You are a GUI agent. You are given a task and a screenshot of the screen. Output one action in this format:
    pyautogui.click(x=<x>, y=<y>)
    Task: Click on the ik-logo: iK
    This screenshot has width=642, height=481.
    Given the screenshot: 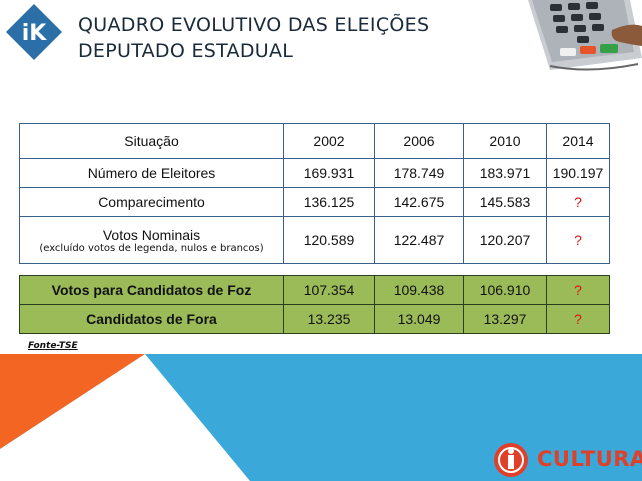 What is the action you would take?
    pyautogui.click(x=34, y=32)
    